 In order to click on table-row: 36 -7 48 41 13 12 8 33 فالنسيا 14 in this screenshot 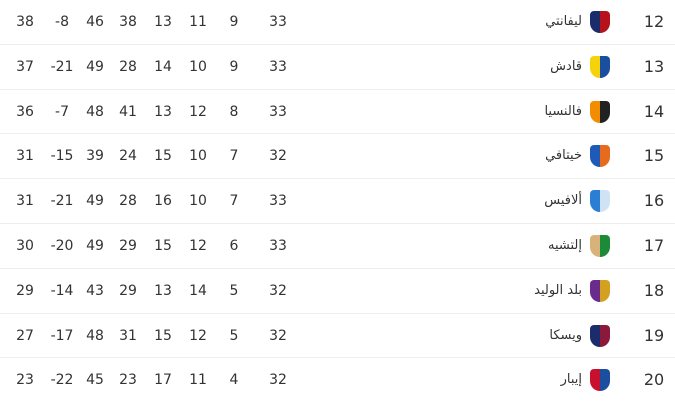, I will do `click(337, 112)`.